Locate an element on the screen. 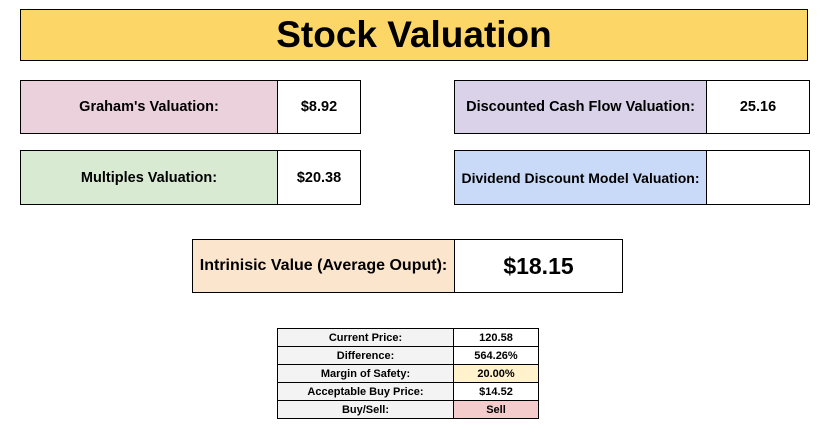  intrinsic-value-row: Intrinisic Value (Average Ouput): $18.15 is located at coordinates (407, 266).